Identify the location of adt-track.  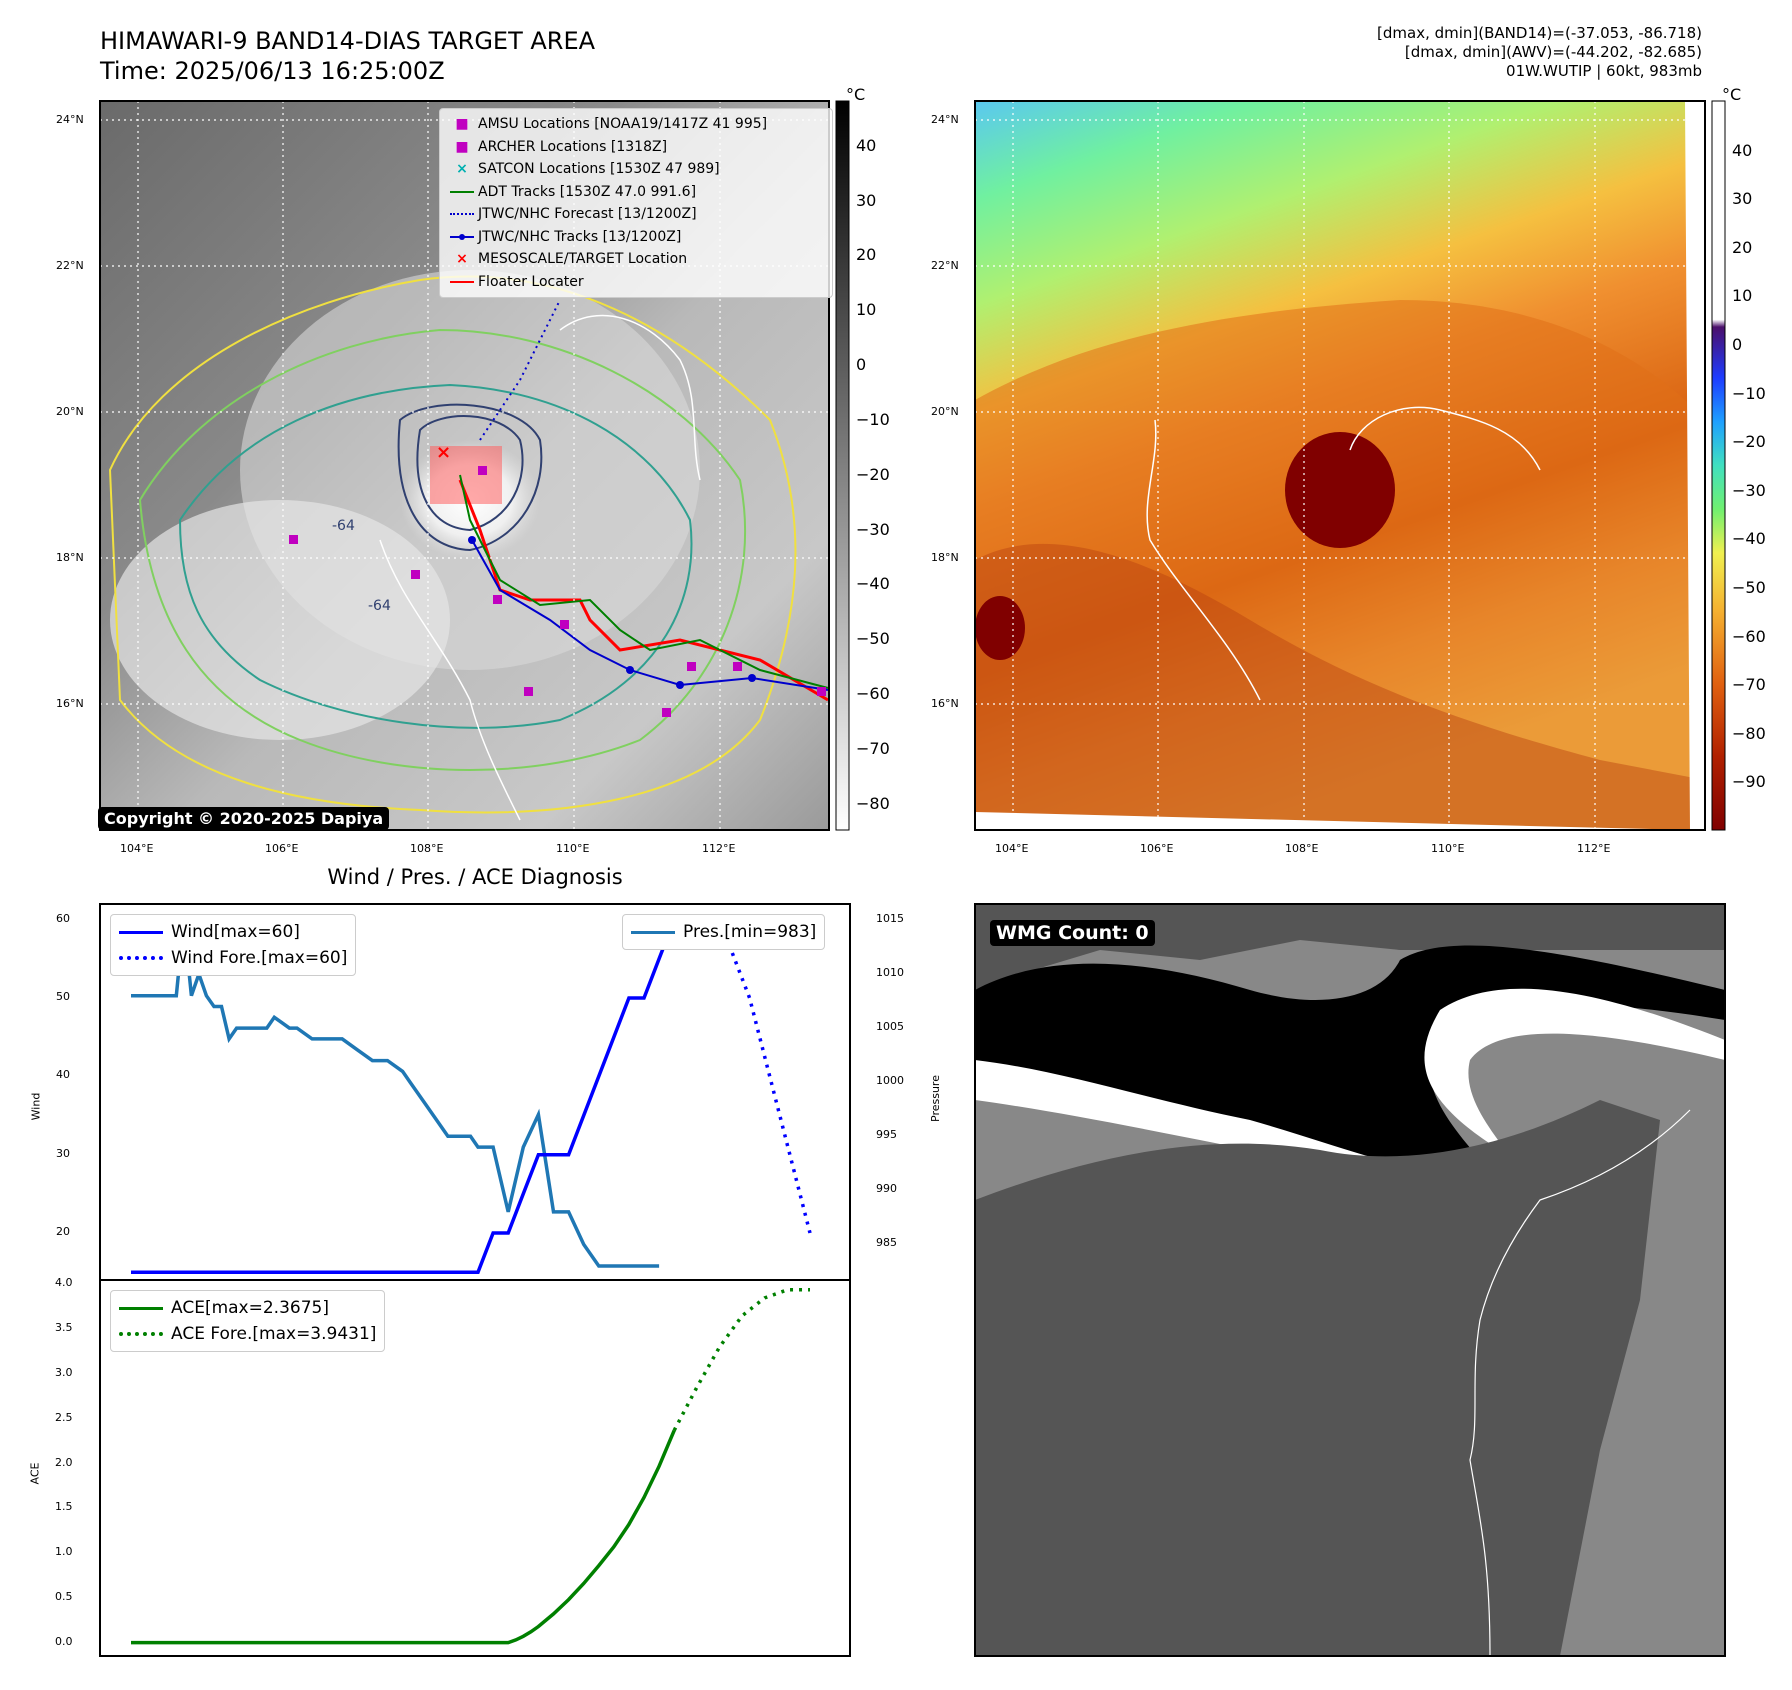
(644, 581).